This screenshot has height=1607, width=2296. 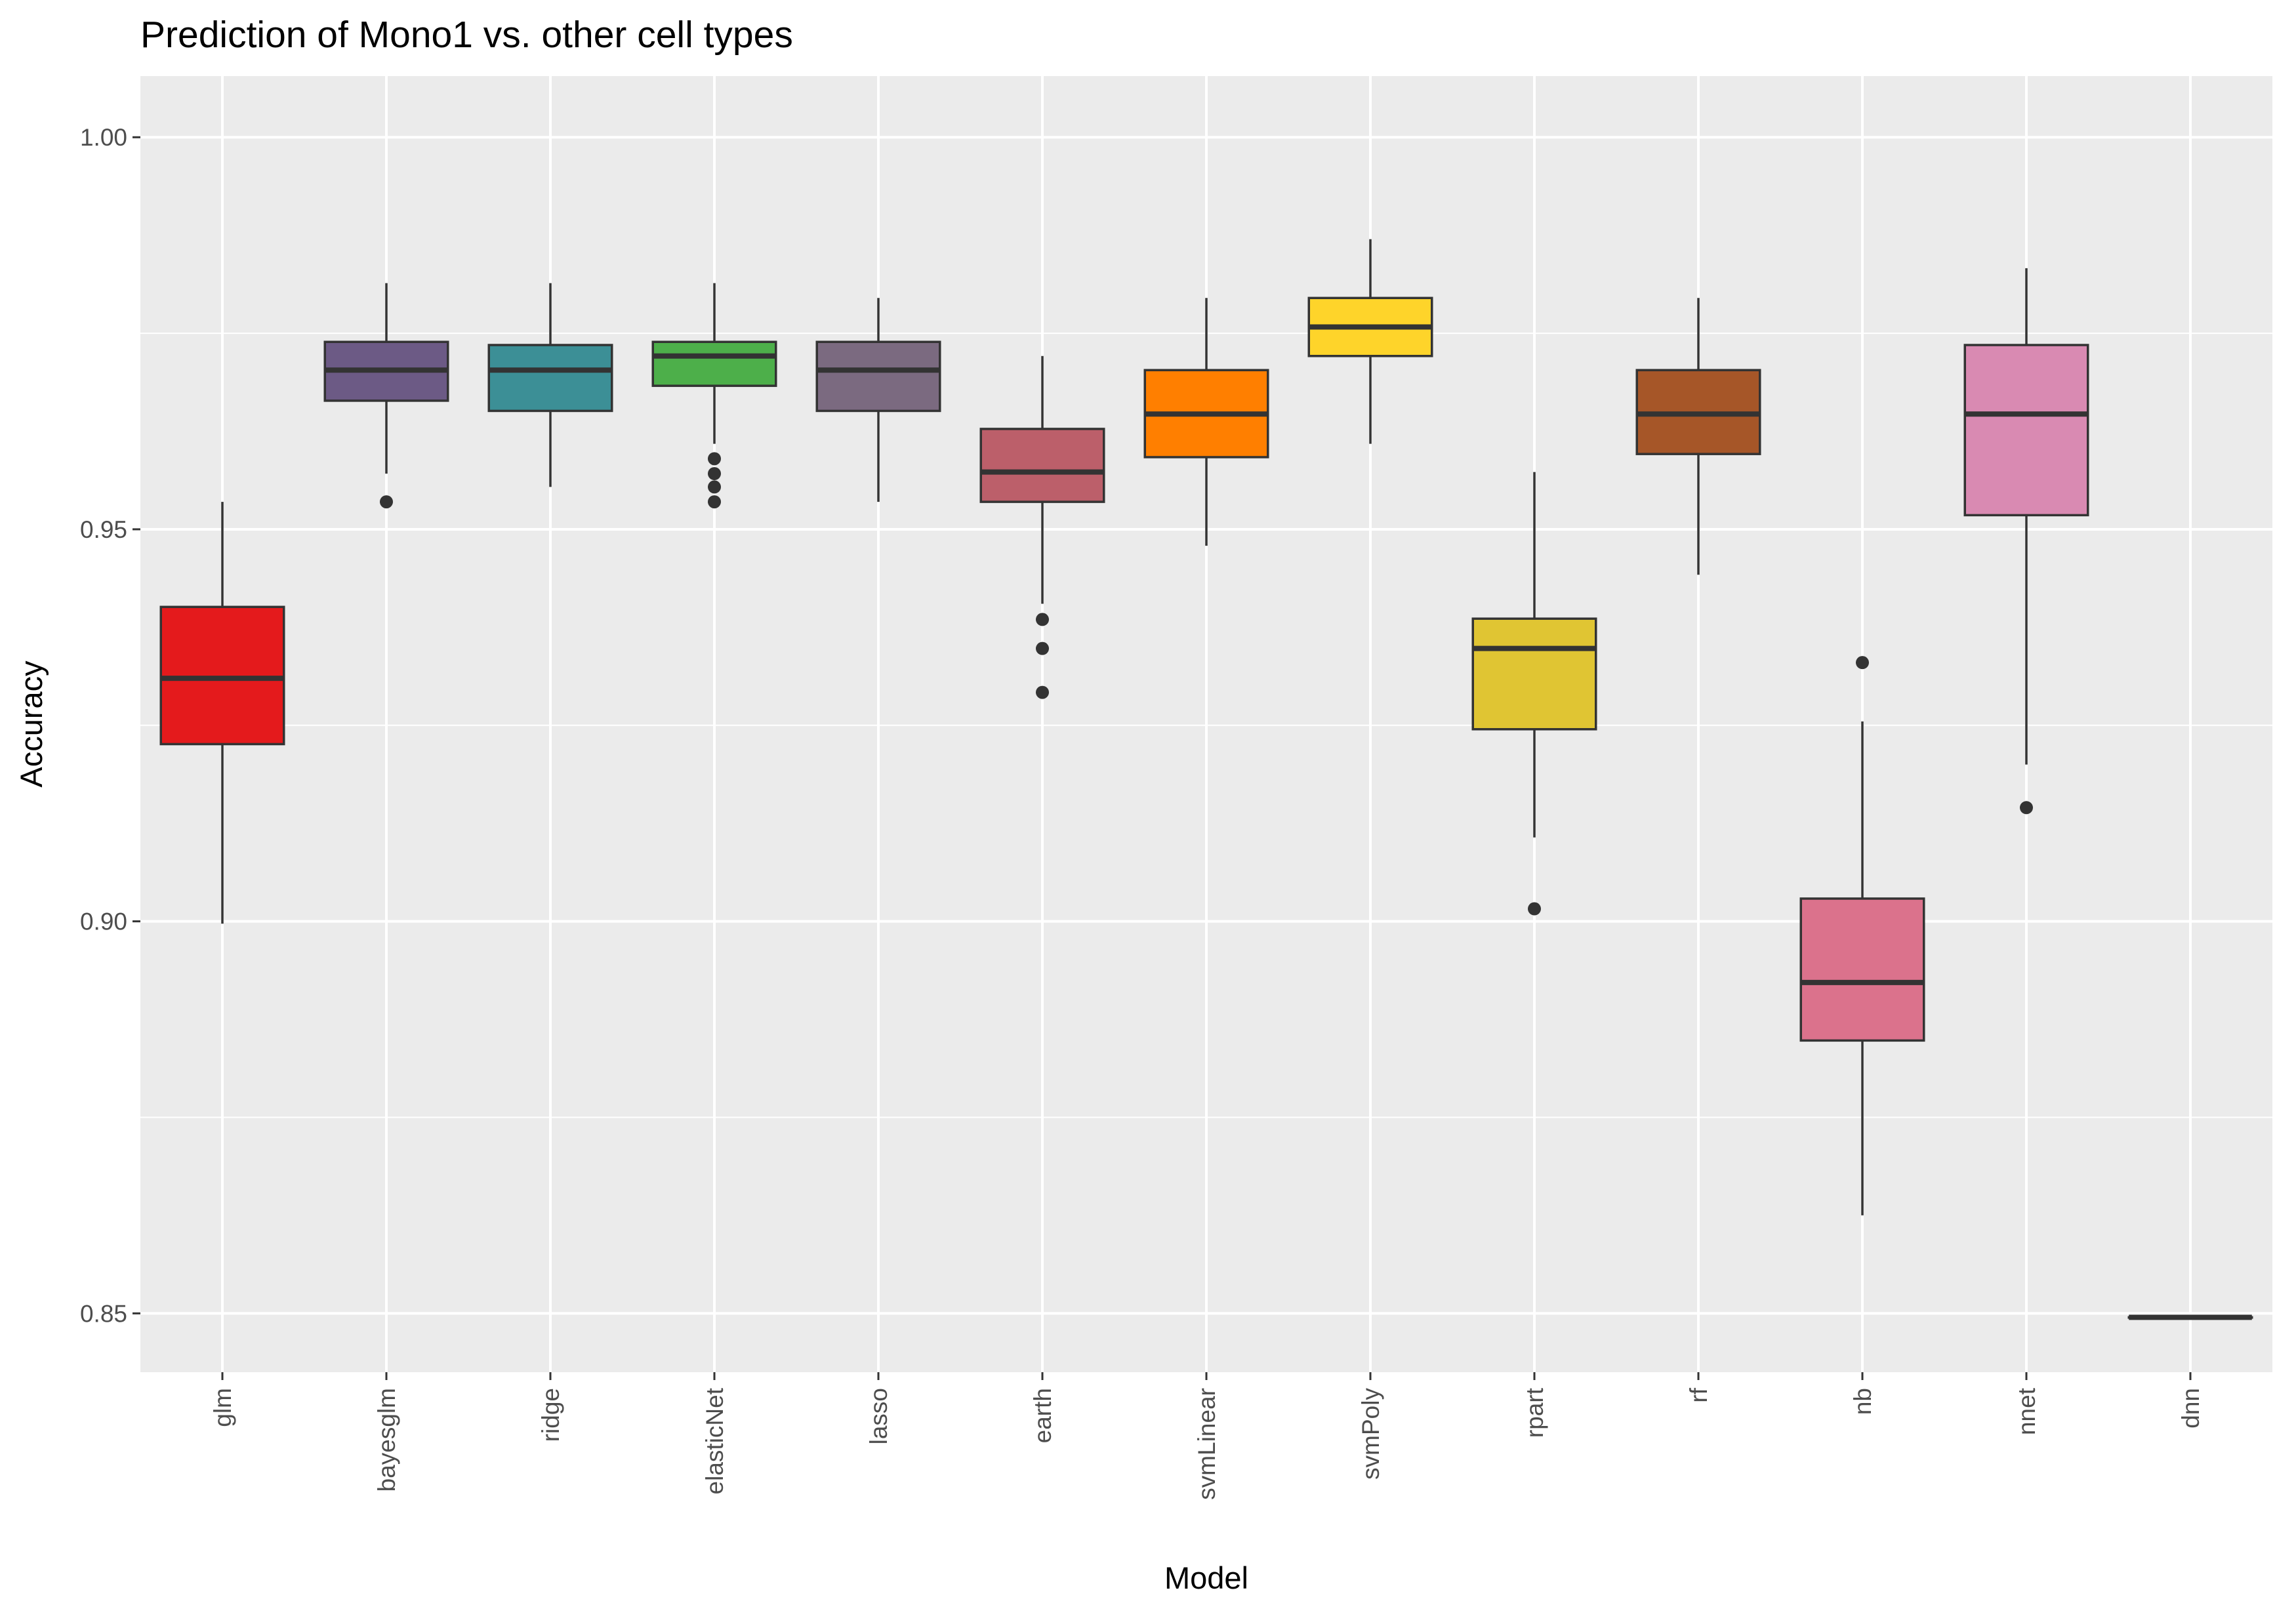 I want to click on box-svmPoly, so click(x=1370, y=341).